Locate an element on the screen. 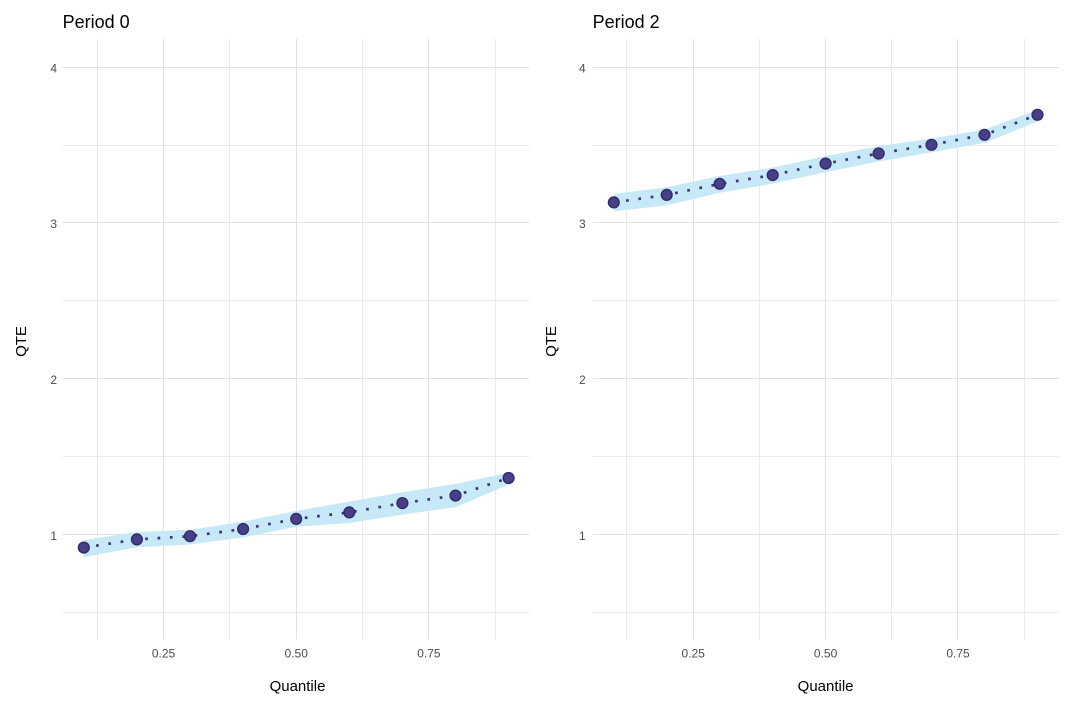  svg-text: Period 0 is located at coordinates (96, 22).